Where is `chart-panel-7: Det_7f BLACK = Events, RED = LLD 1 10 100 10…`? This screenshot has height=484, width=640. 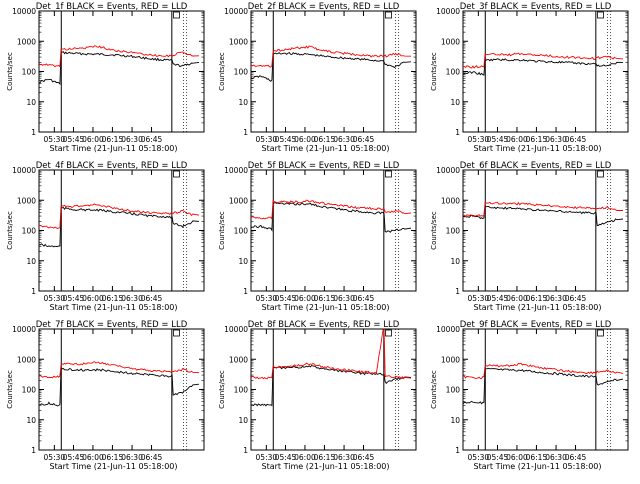 chart-panel-7: Det_7f BLACK = Events, RED = LLD 1 10 100 10… is located at coordinates (105, 395).